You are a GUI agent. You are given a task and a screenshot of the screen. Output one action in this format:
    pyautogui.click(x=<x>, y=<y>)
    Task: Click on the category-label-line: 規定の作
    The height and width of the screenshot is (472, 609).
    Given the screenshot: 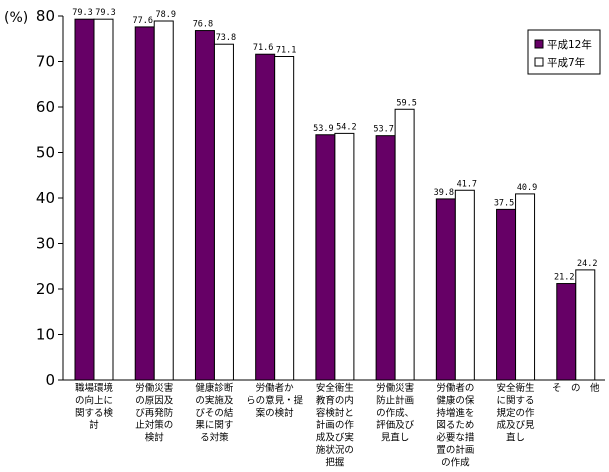 What is the action you would take?
    pyautogui.click(x=516, y=413)
    